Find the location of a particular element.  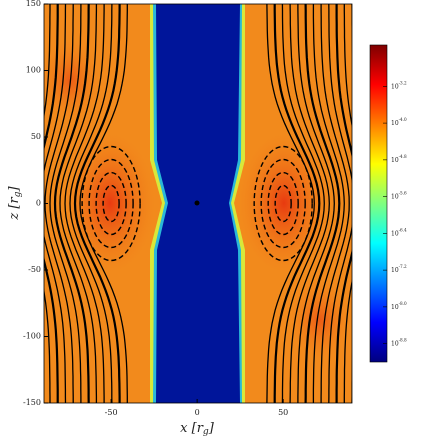

y-tick-label: 100 is located at coordinates (33, 70).